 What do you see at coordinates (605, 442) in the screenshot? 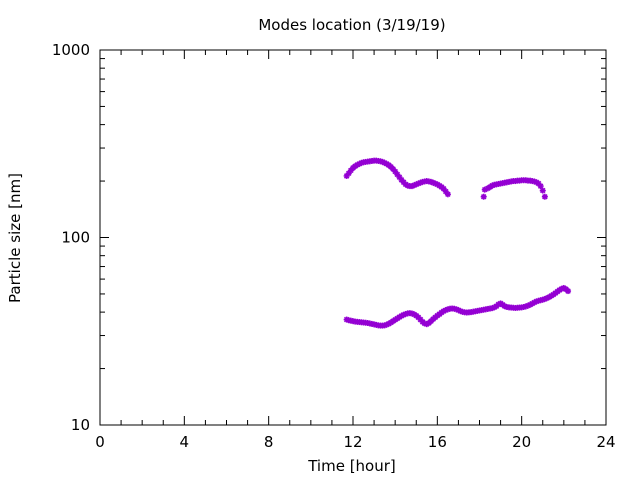
I see `x-tick-label: 24` at bounding box center [605, 442].